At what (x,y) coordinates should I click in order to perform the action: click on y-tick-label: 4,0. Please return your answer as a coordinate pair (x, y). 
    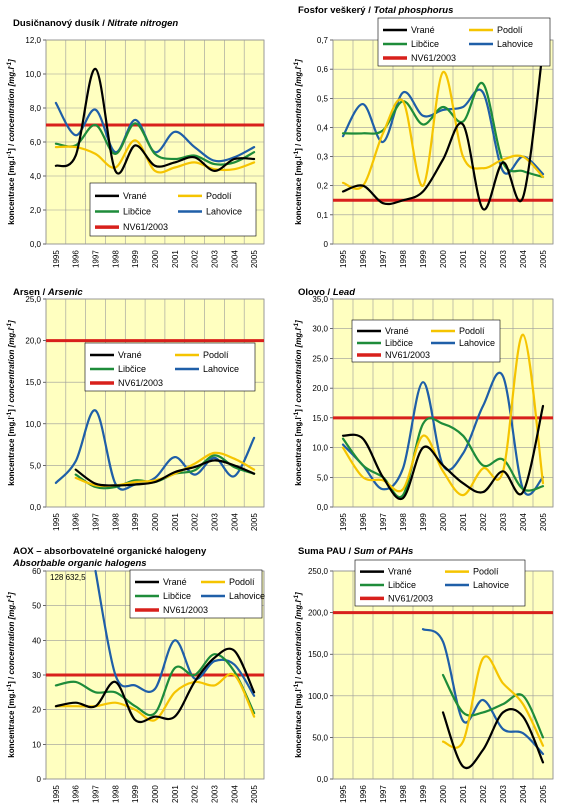
    Looking at the image, I should click on (36, 176).